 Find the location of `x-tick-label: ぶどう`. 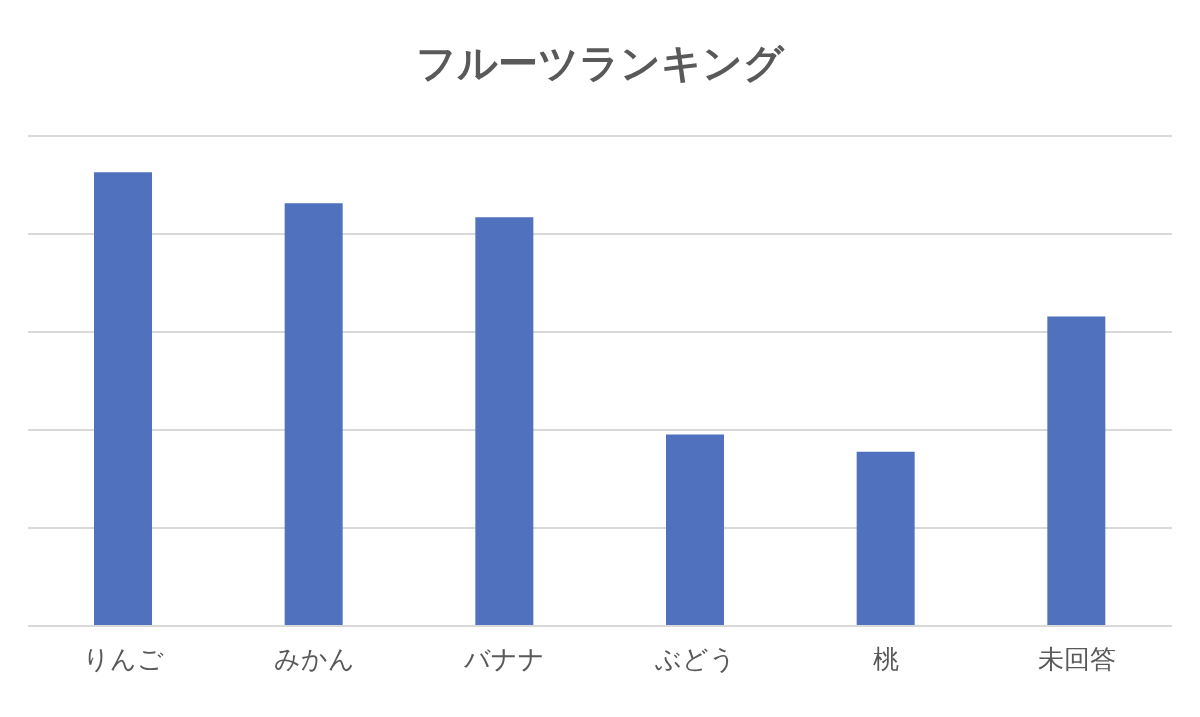

x-tick-label: ぶどう is located at coordinates (695, 659).